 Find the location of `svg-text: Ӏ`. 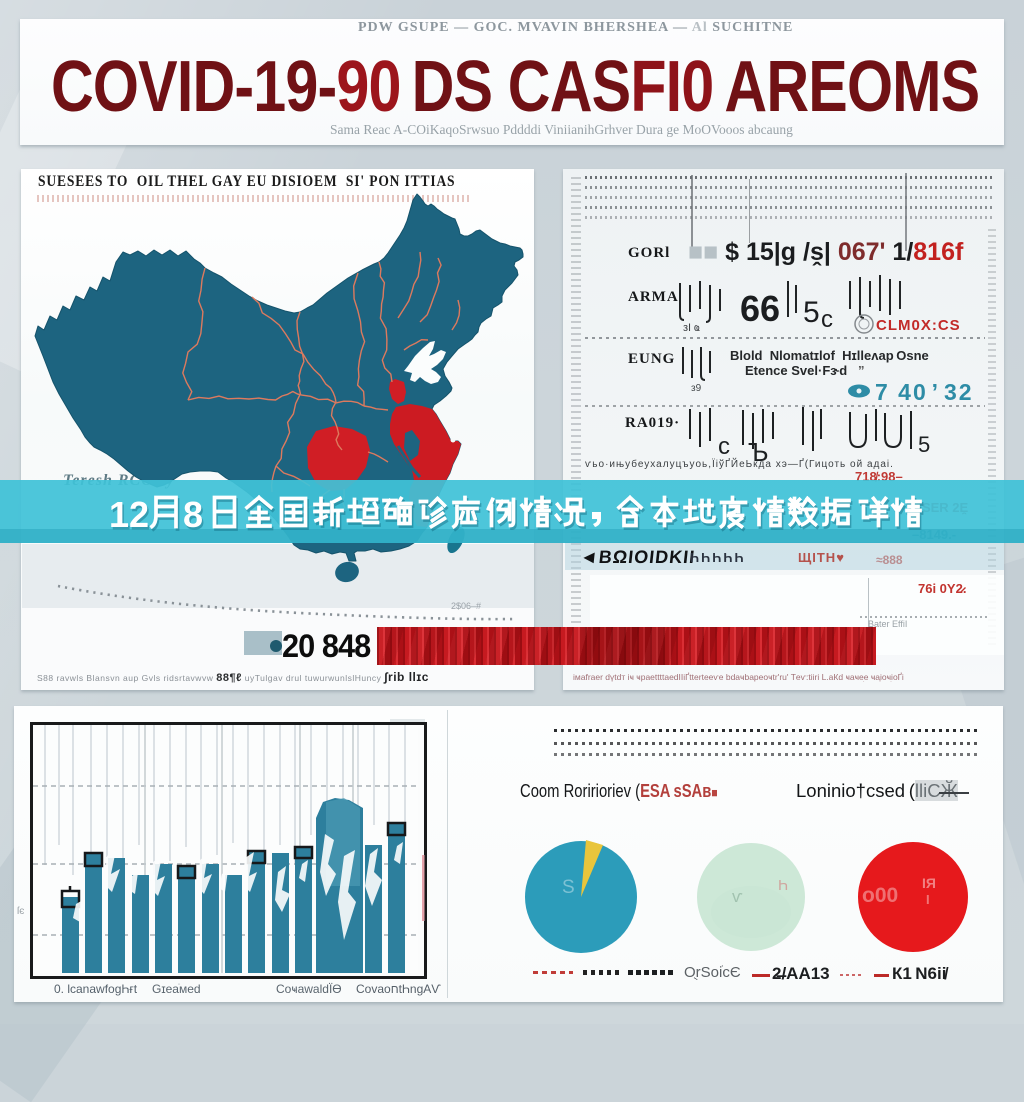

svg-text: Ӏ is located at coordinates (928, 899).